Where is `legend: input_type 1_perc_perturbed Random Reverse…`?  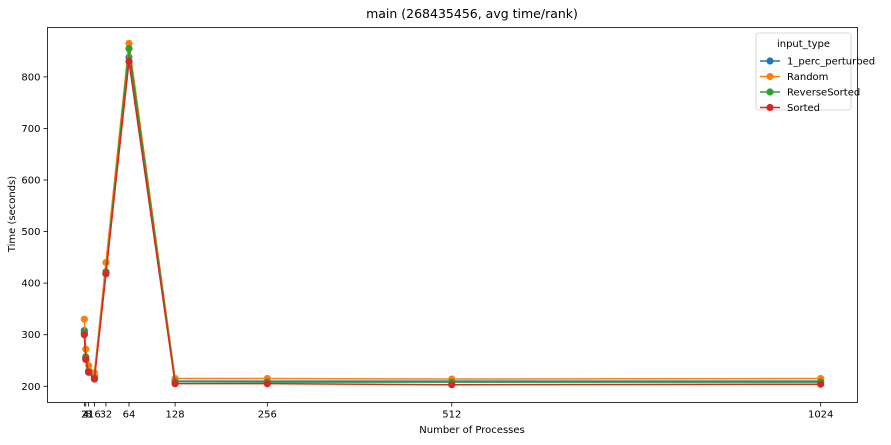
legend: input_type 1_perc_perturbed Random Reverse… is located at coordinates (815, 73).